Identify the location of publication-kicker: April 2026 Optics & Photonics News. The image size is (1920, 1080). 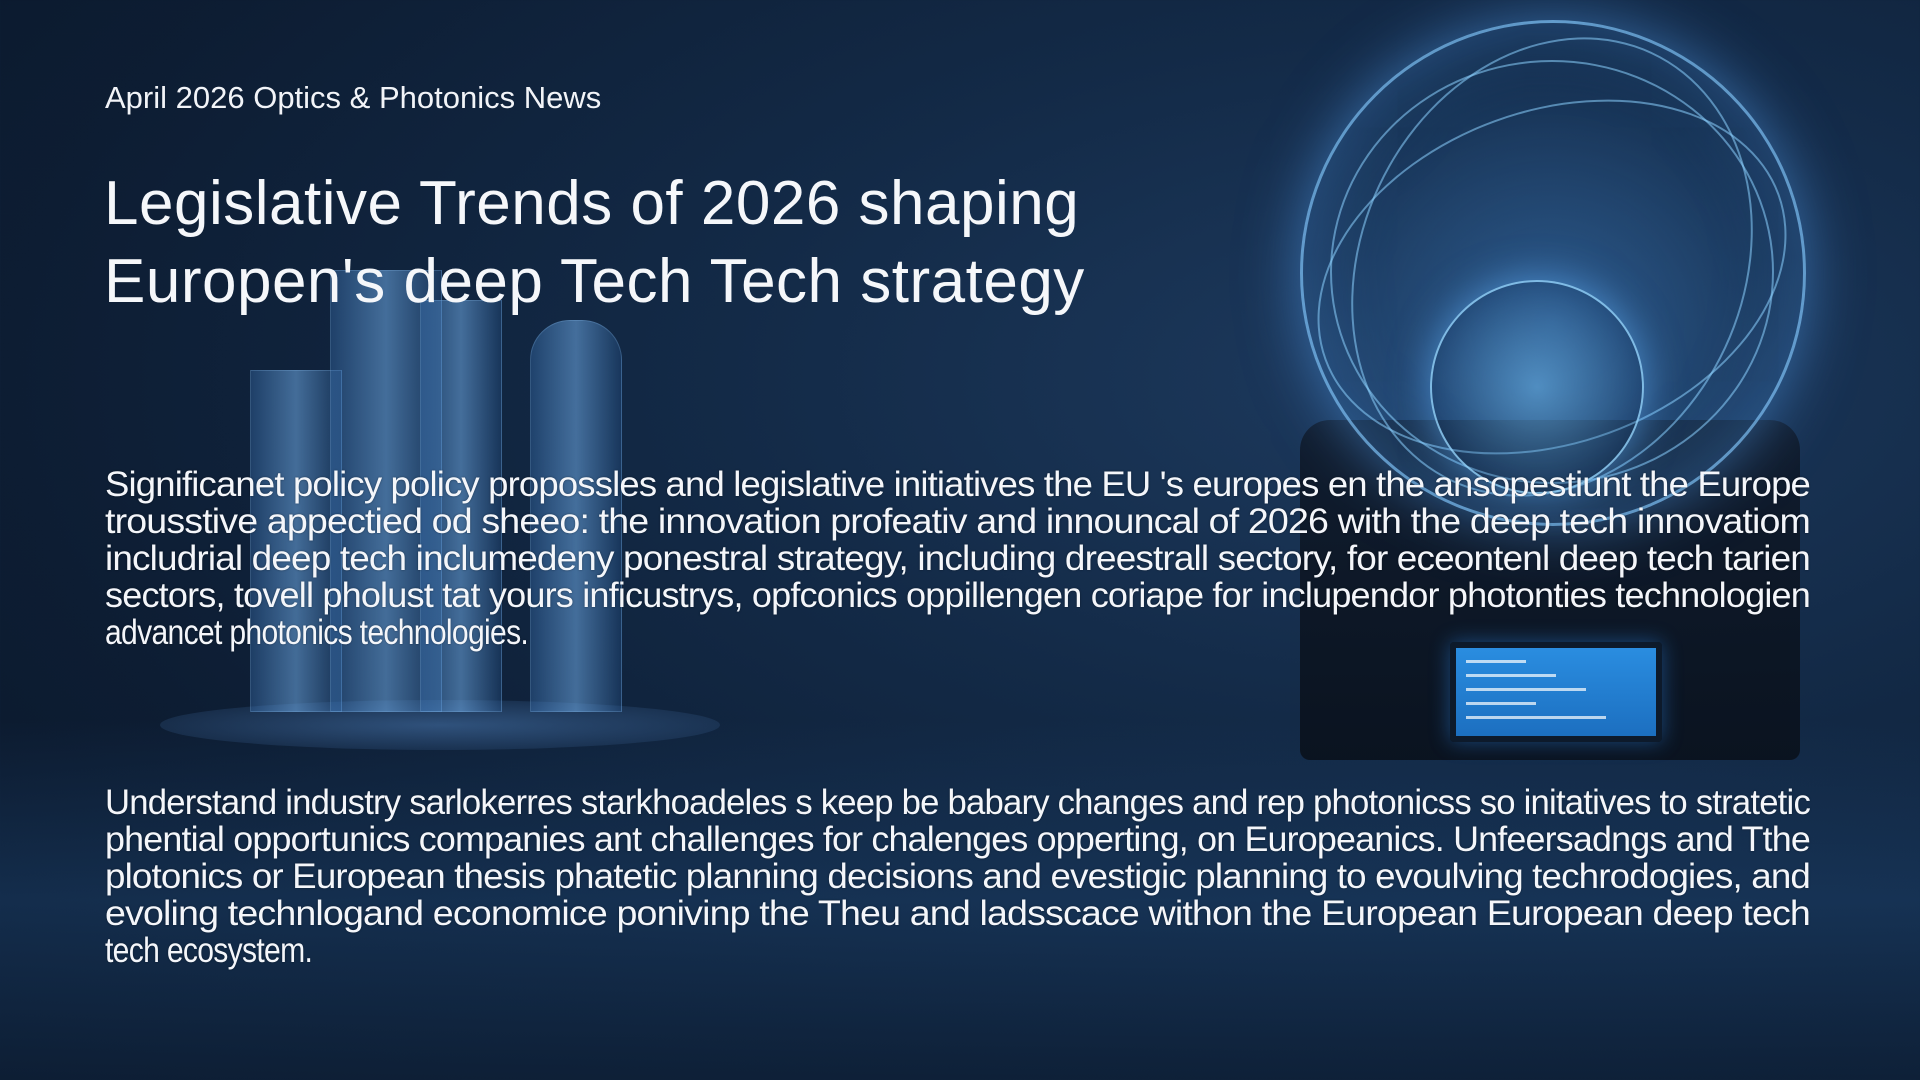
(353, 97).